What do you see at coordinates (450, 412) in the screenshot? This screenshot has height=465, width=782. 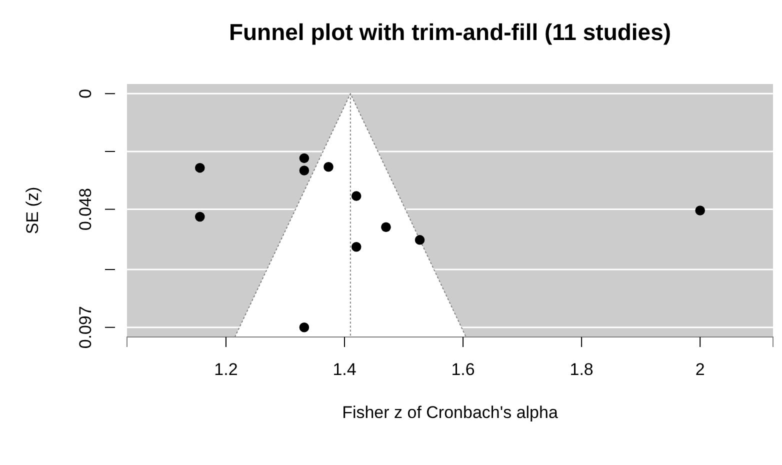 I see `x-axis-title: Fisher z of Cronbach's alpha` at bounding box center [450, 412].